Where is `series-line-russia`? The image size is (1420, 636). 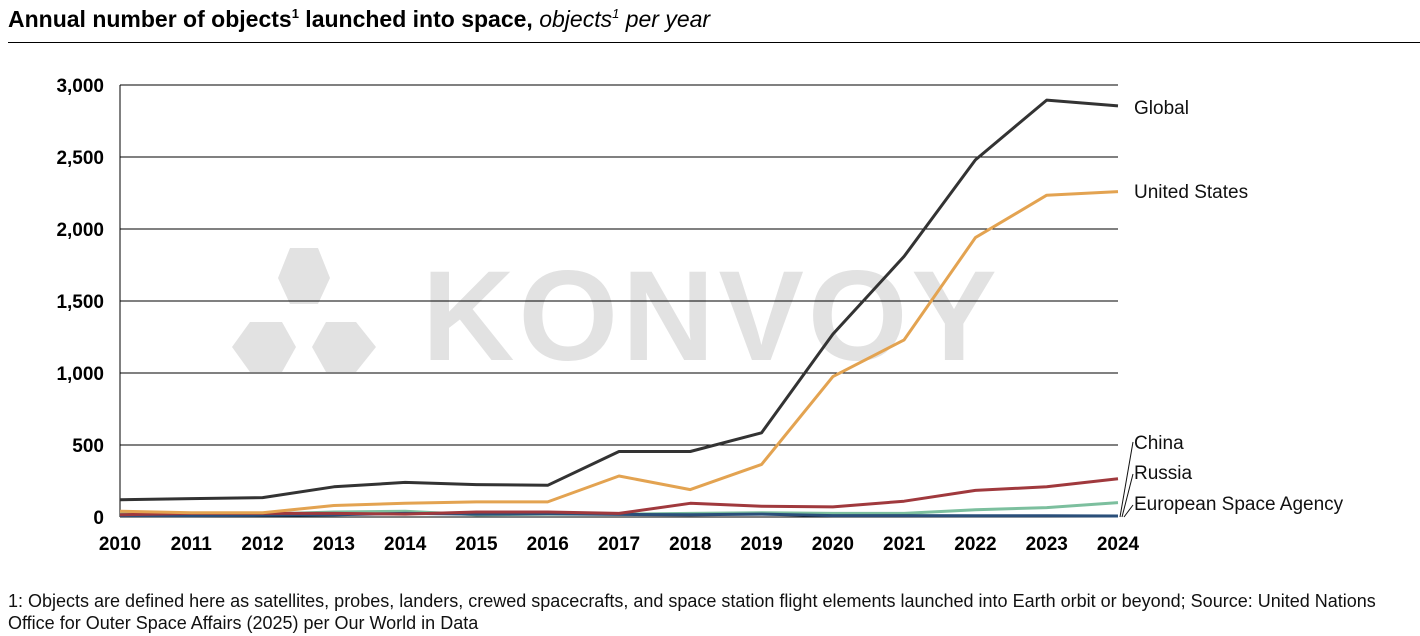
series-line-russia is located at coordinates (619, 497).